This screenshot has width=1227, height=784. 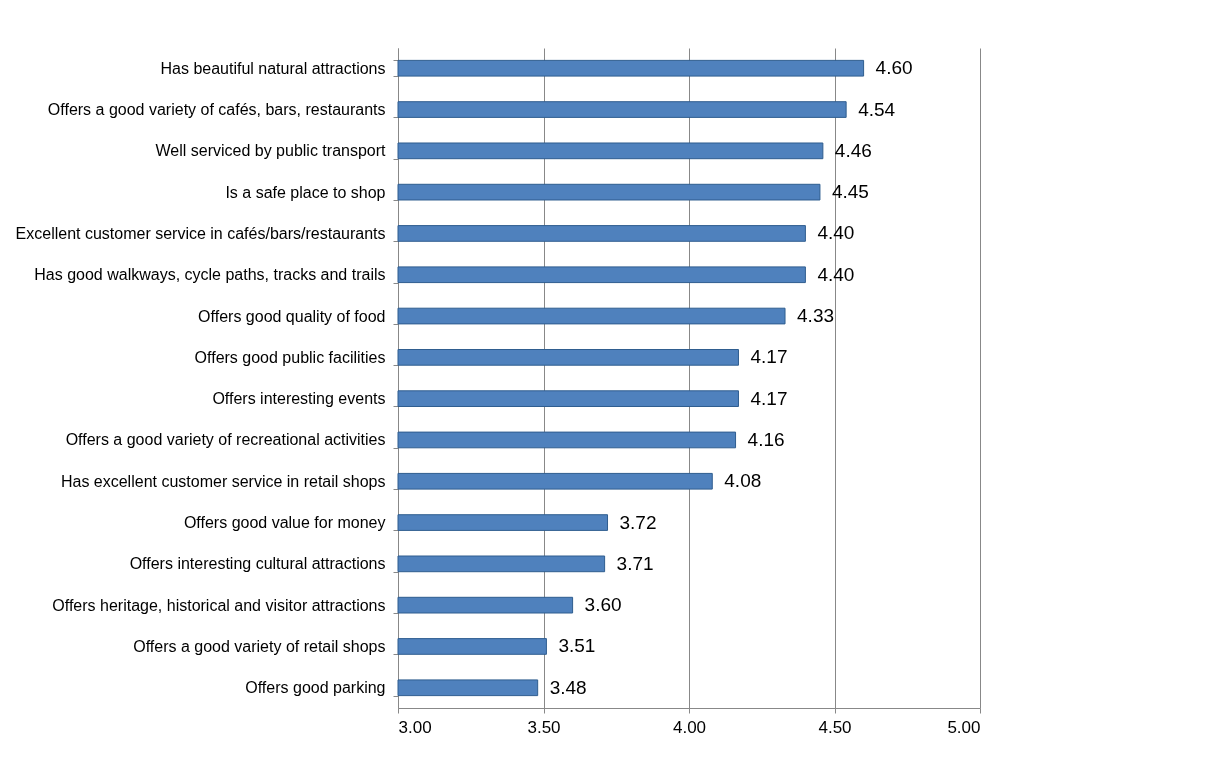 I want to click on y-tick-label: Has excellent customer service in retail shops, so click(x=223, y=481).